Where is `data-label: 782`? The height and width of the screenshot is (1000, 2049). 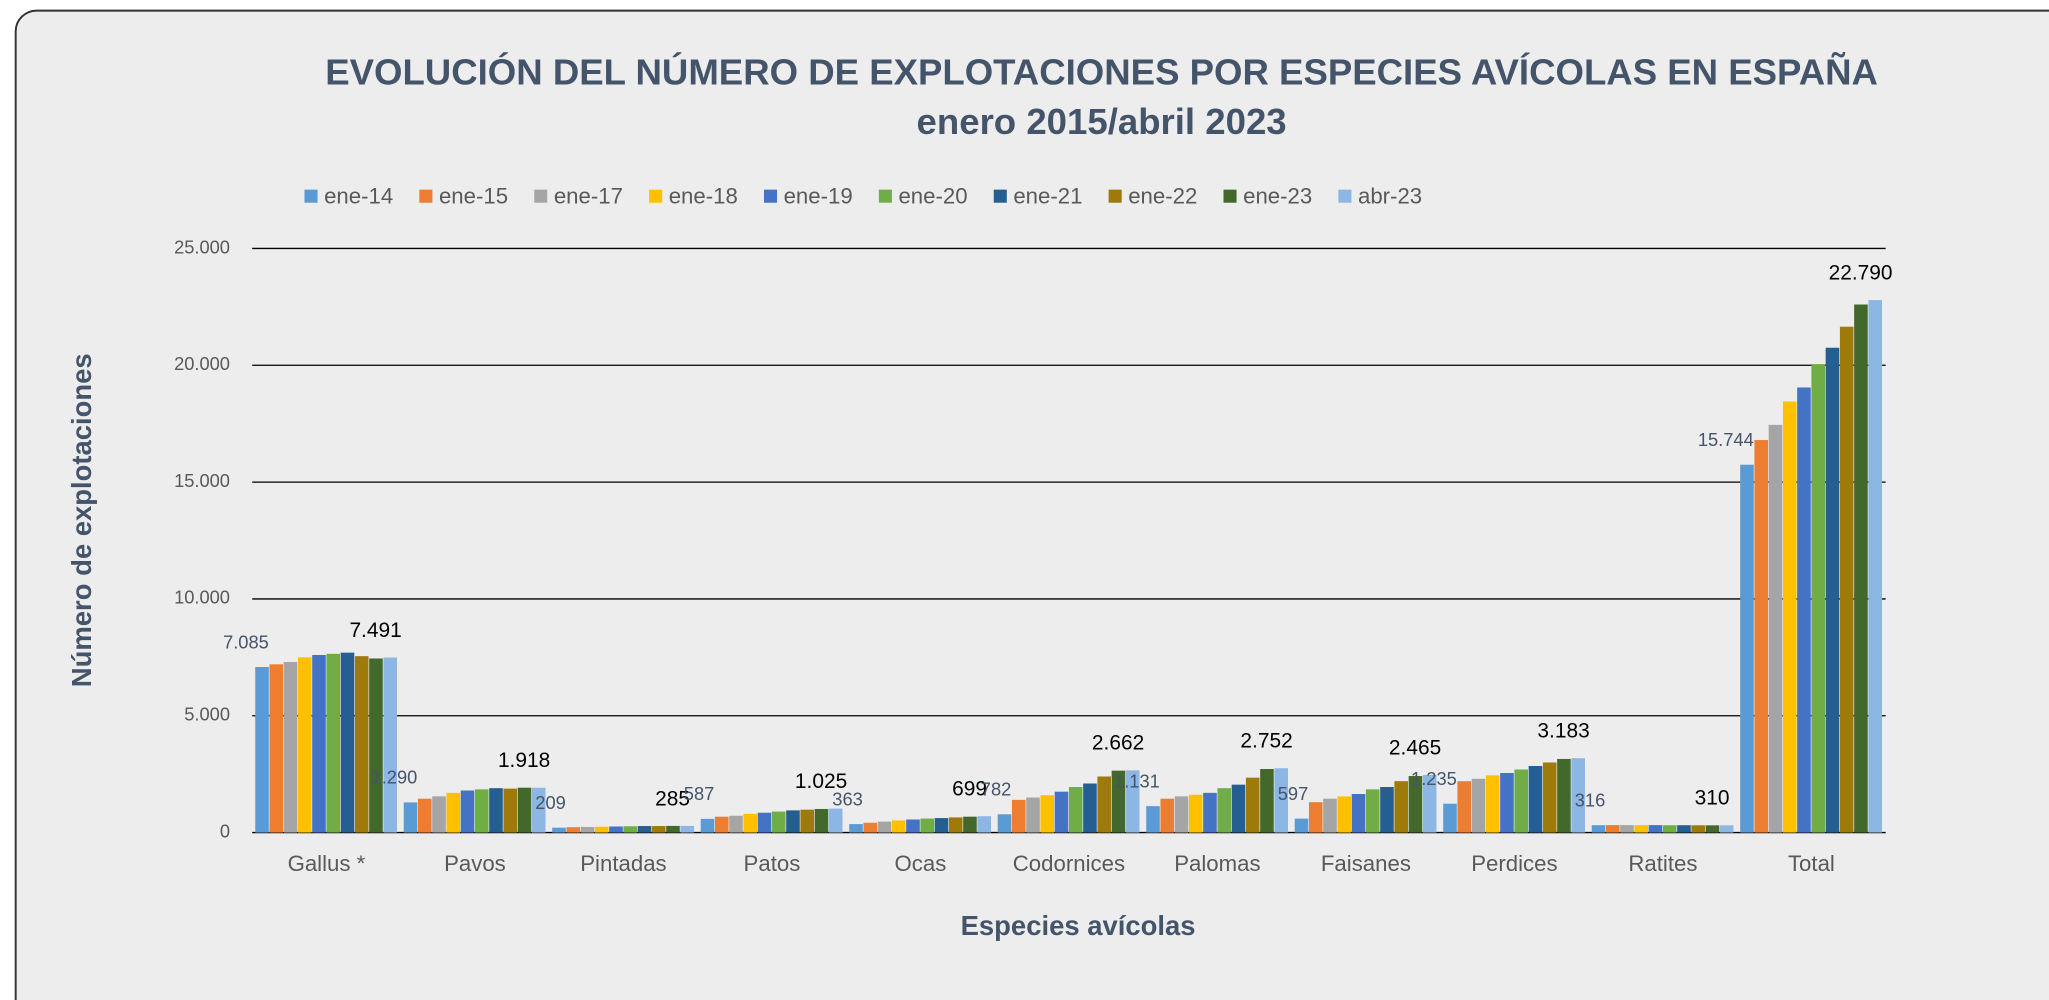 data-label: 782 is located at coordinates (996, 789).